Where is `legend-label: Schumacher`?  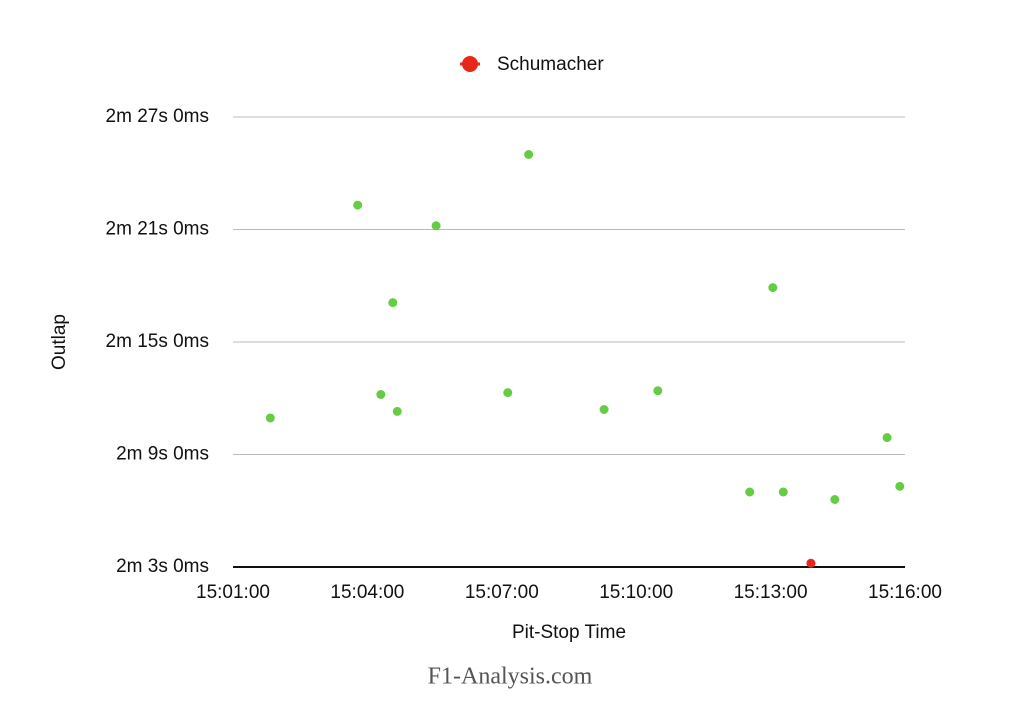 legend-label: Schumacher is located at coordinates (550, 64).